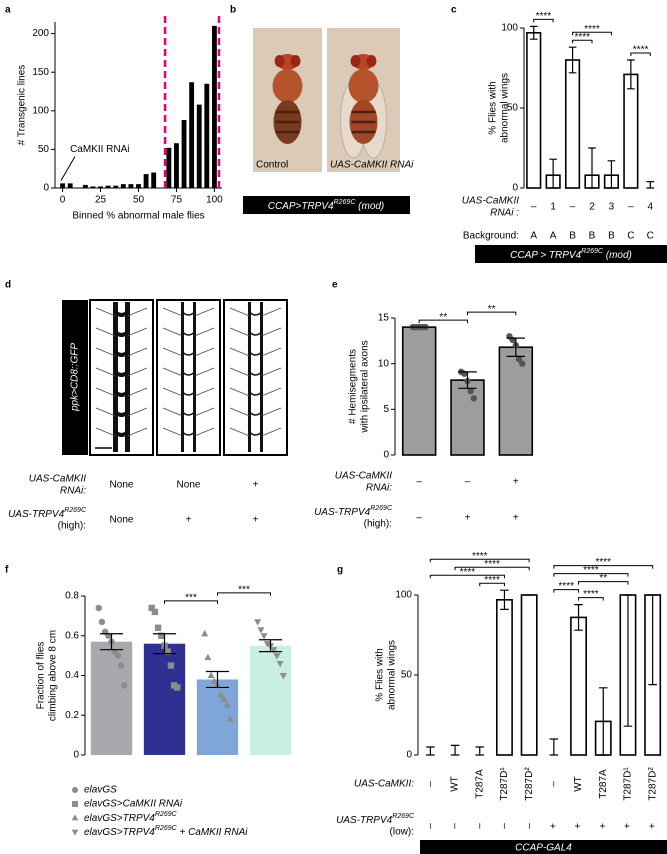 This screenshot has height=854, width=667. Describe the element at coordinates (121, 377) in the screenshot. I see `micrograph` at that location.